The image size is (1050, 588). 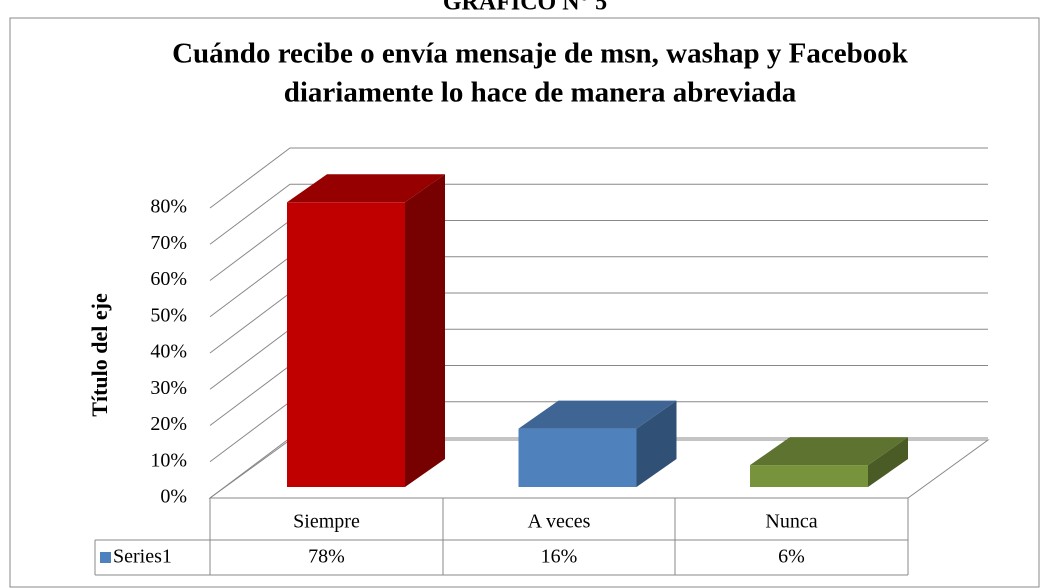 What do you see at coordinates (168, 207) in the screenshot?
I see `y-tick-label: 80%` at bounding box center [168, 207].